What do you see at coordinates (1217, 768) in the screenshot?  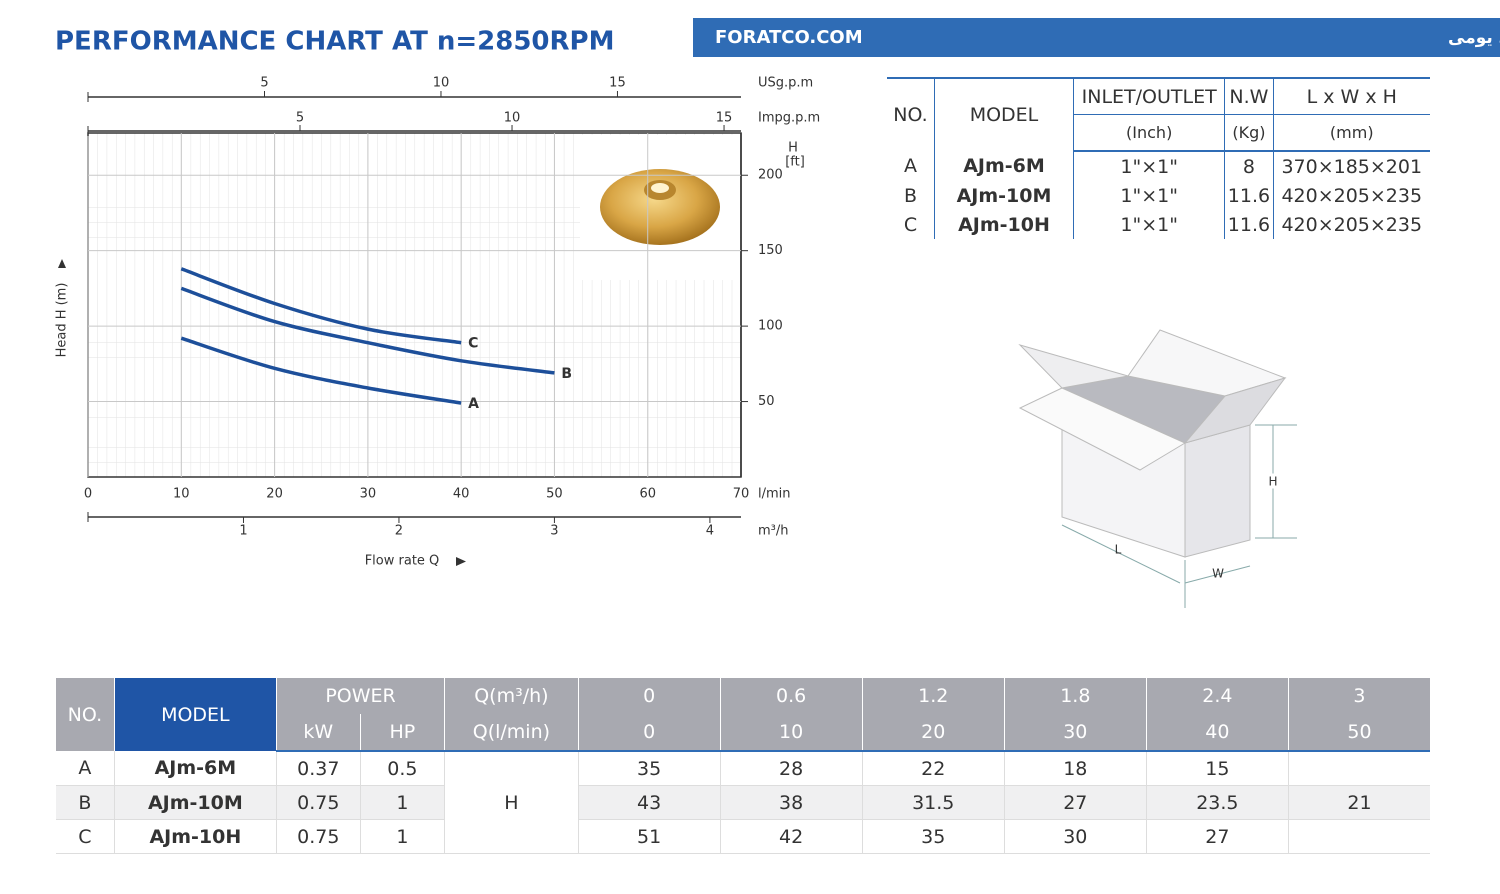 I see `table-cell: 15` at bounding box center [1217, 768].